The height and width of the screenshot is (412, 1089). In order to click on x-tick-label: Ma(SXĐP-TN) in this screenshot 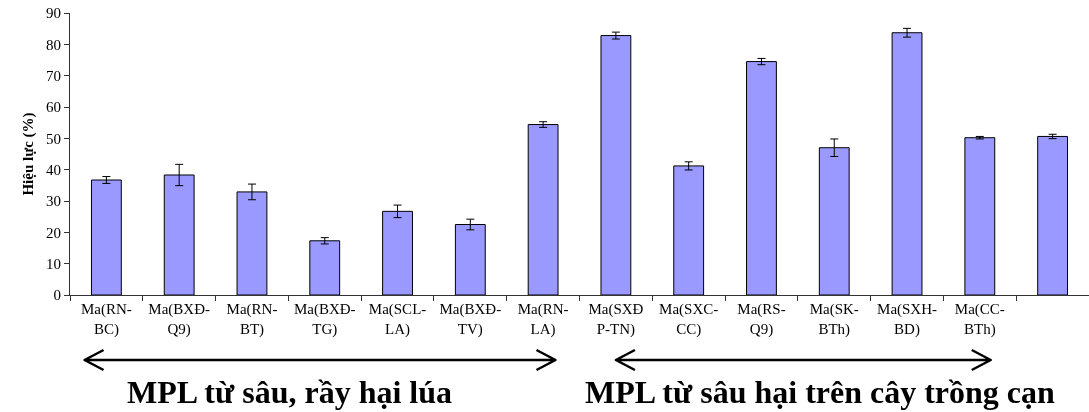, I will do `click(616, 319)`.